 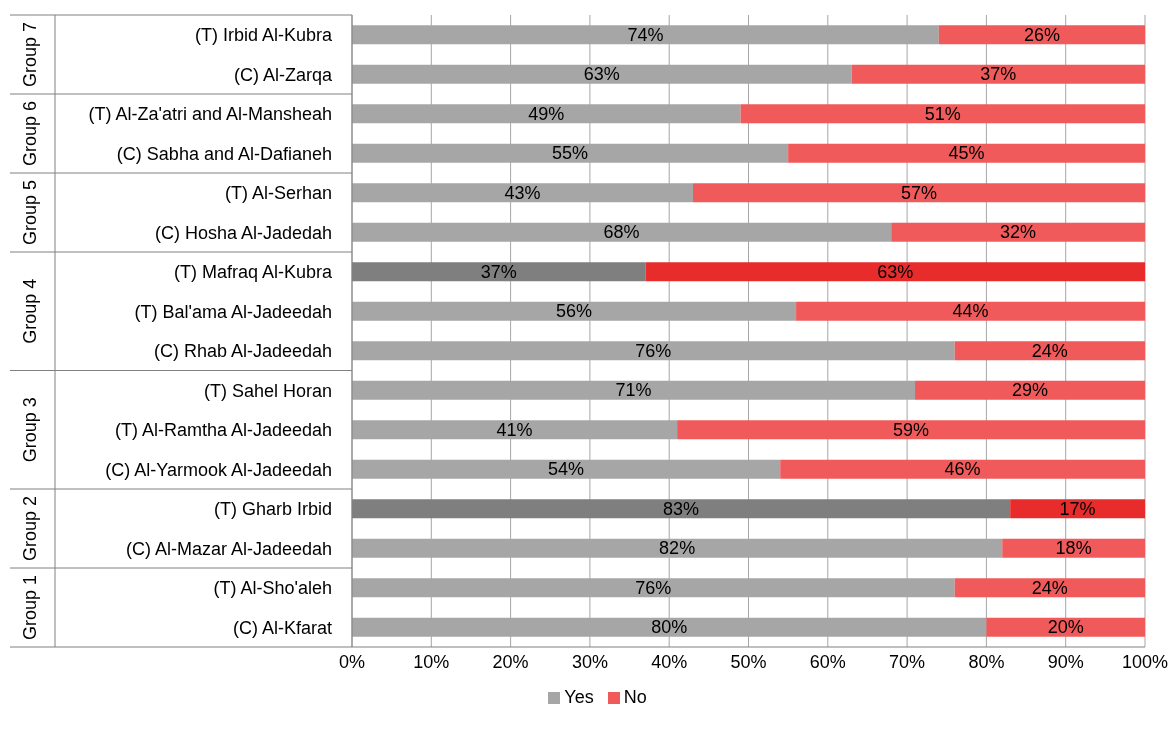 I want to click on data-label: 74%, so click(x=645, y=34).